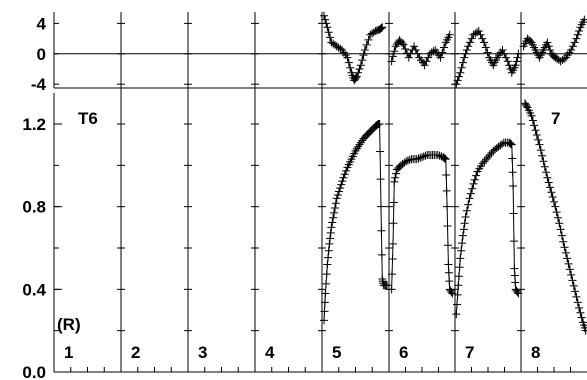 This screenshot has width=587, height=380. Describe the element at coordinates (34, 371) in the screenshot. I see `main-y-tick-label: 0.0` at that location.